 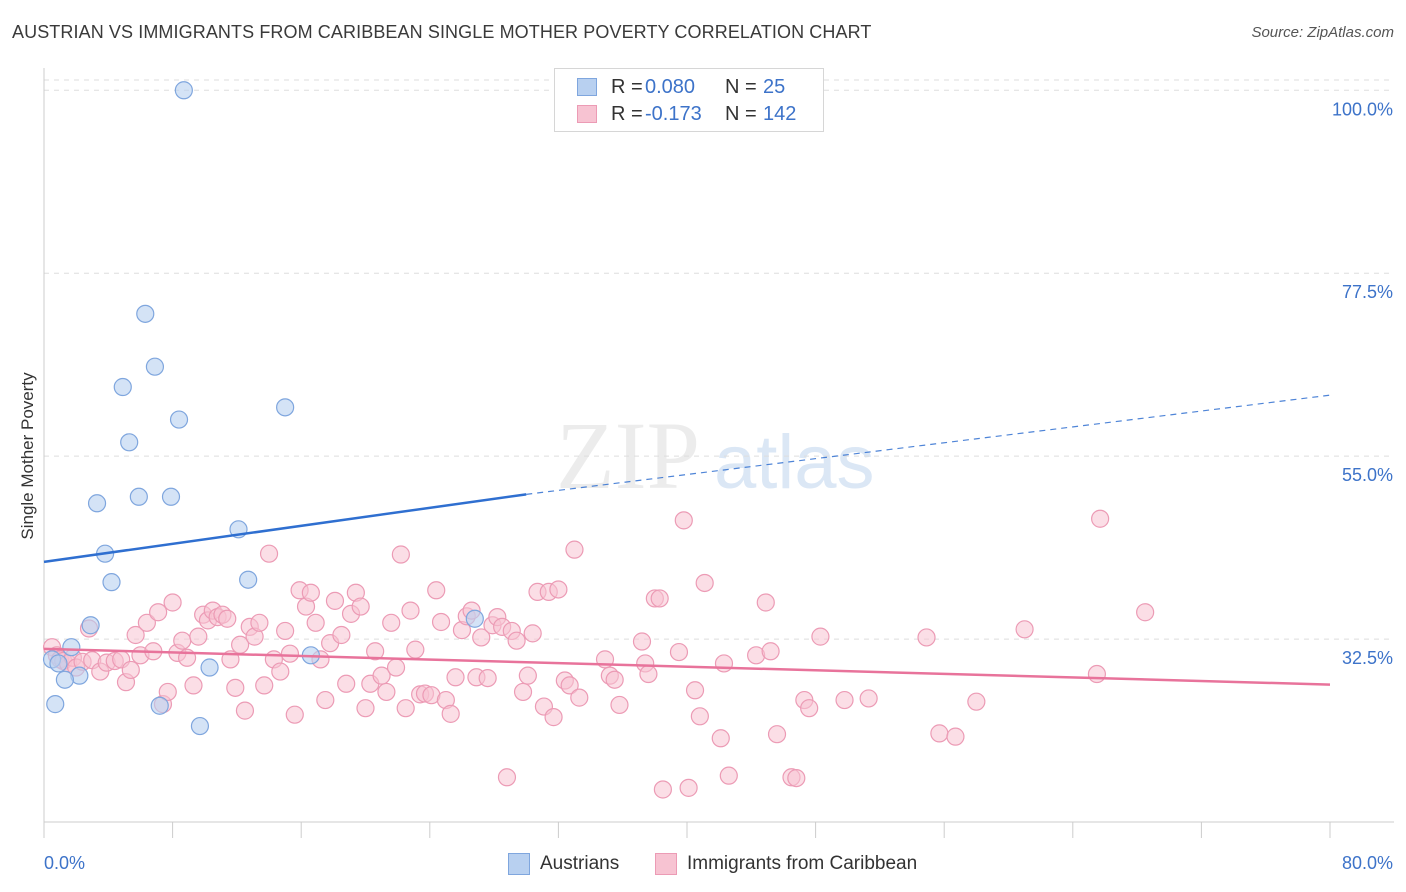 What do you see at coordinates (928, 444) in the screenshot?
I see `austrian-trend-projection` at bounding box center [928, 444].